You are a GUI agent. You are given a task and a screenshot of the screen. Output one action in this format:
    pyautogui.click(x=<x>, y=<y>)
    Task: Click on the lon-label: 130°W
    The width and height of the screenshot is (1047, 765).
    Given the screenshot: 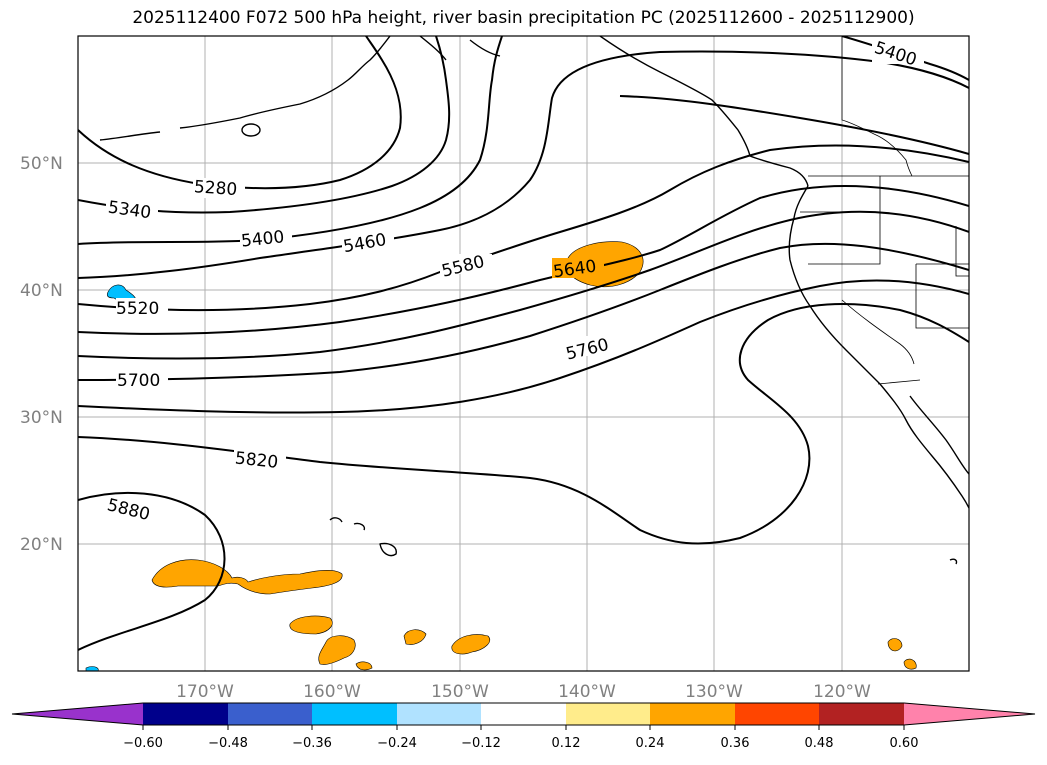 What is the action you would take?
    pyautogui.click(x=714, y=692)
    